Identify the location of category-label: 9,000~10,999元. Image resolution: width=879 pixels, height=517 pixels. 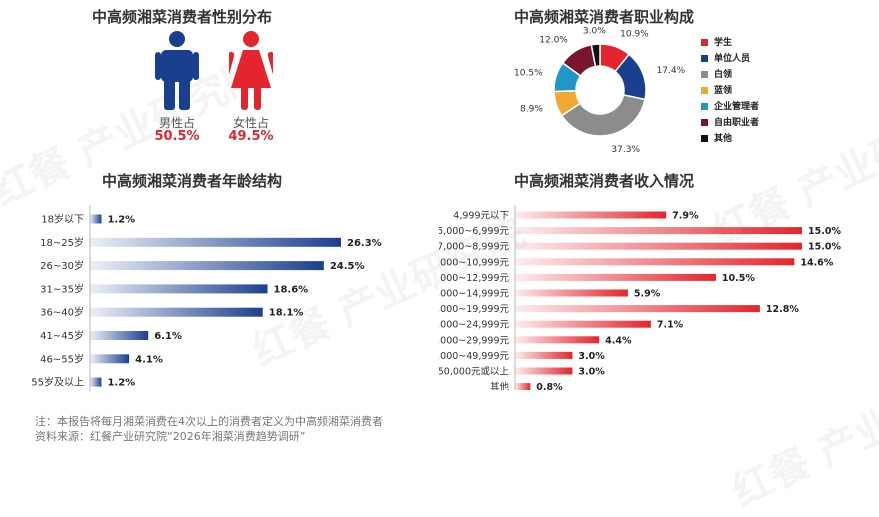
(474, 262).